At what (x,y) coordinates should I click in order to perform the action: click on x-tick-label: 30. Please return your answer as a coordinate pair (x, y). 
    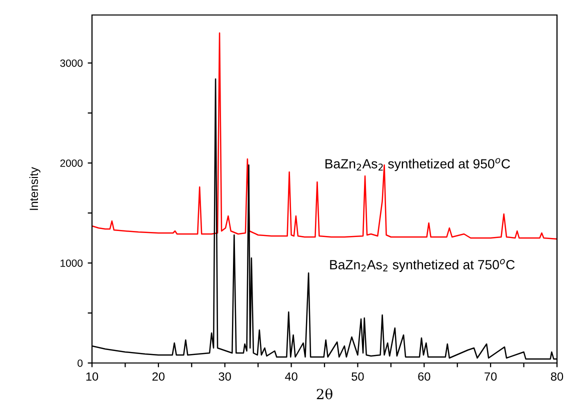
    Looking at the image, I should click on (224, 376).